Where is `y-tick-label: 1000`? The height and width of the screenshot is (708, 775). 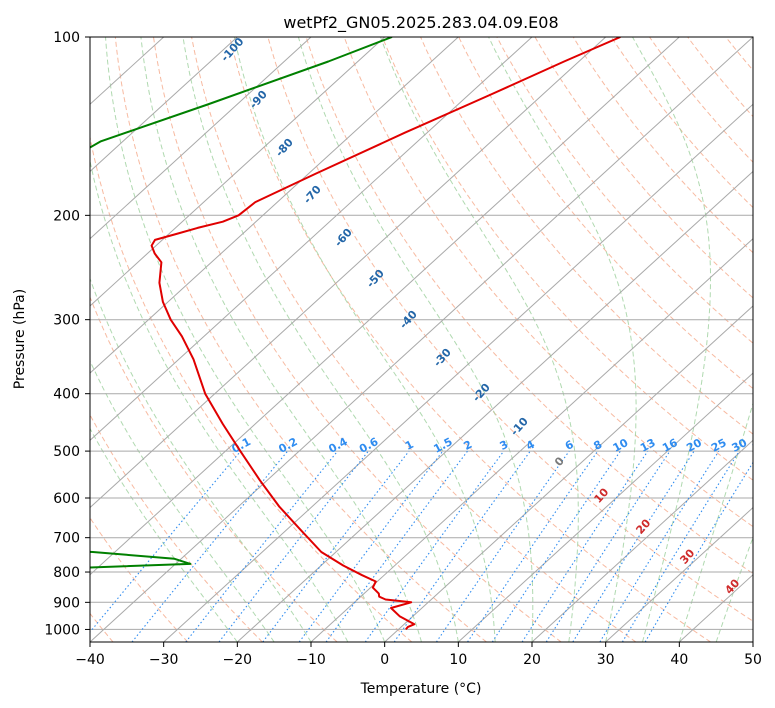
y-tick-label: 1000 is located at coordinates (62, 630).